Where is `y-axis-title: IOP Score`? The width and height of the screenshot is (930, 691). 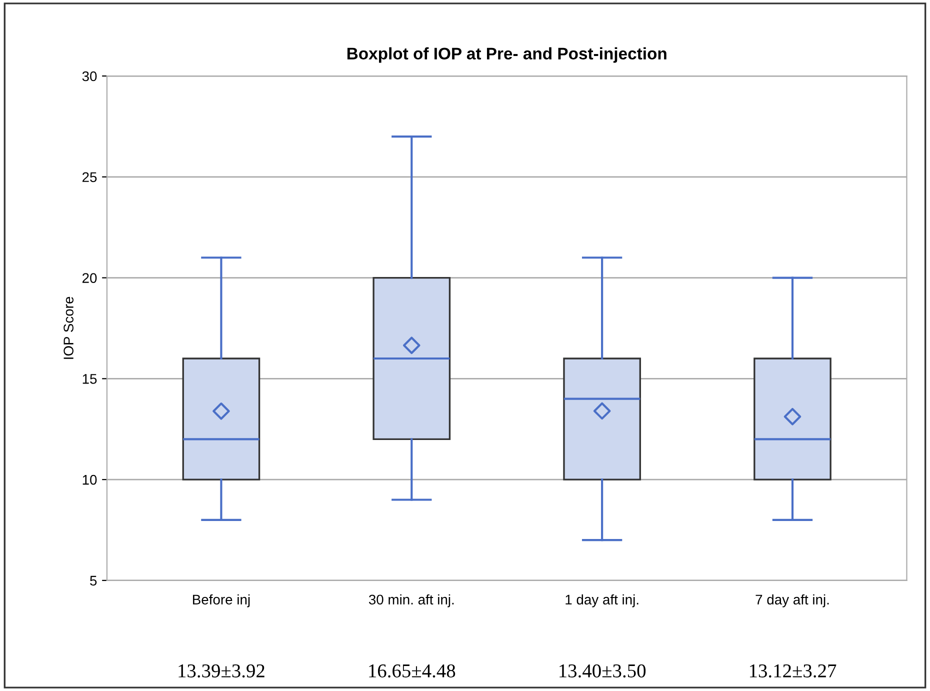 y-axis-title: IOP Score is located at coordinates (69, 327).